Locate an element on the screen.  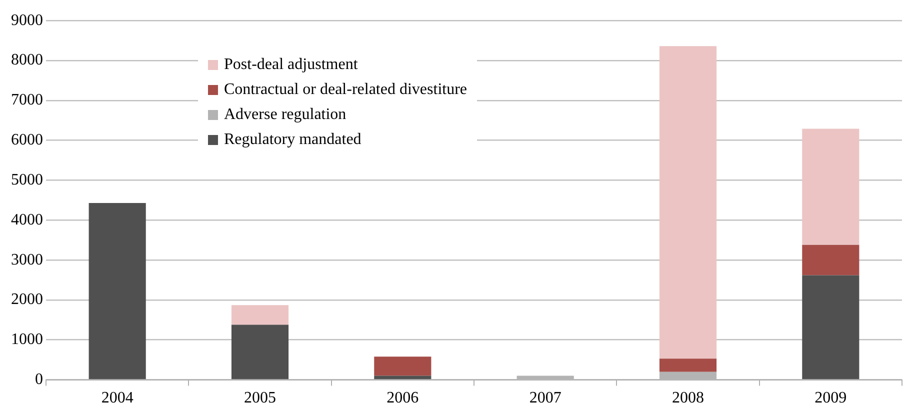
y-tick-label: 2000 is located at coordinates (27, 299).